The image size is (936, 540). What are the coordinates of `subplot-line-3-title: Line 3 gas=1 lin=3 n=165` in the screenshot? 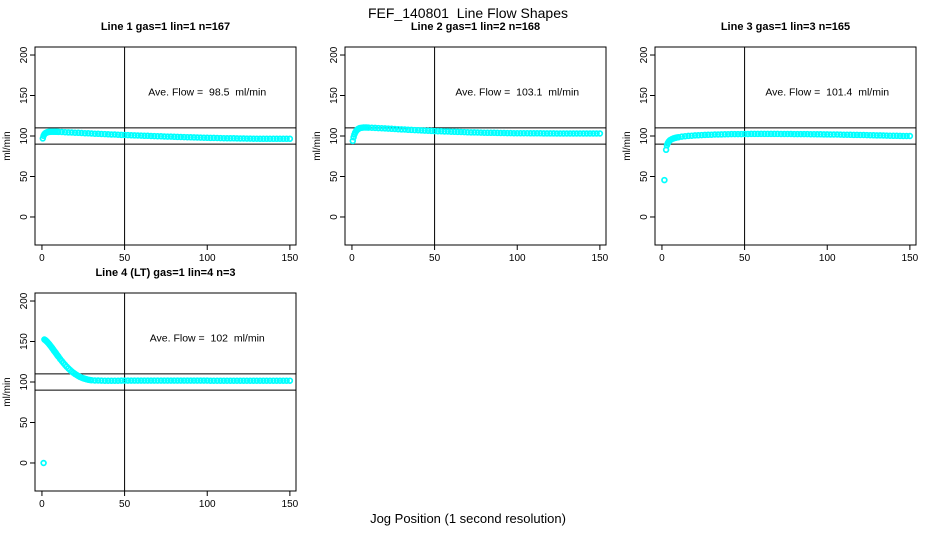 It's located at (785, 27).